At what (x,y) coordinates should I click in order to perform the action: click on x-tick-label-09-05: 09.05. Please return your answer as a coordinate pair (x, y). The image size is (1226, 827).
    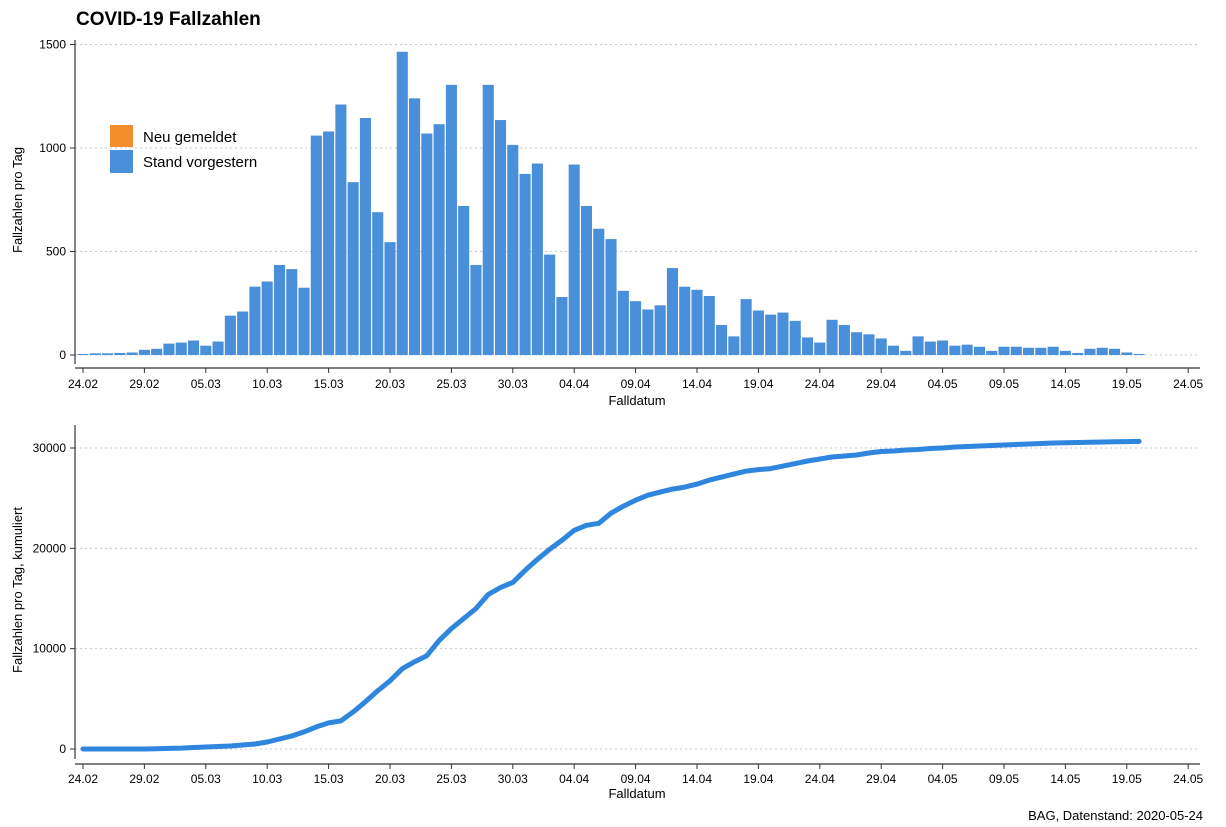
    Looking at the image, I should click on (1004, 384).